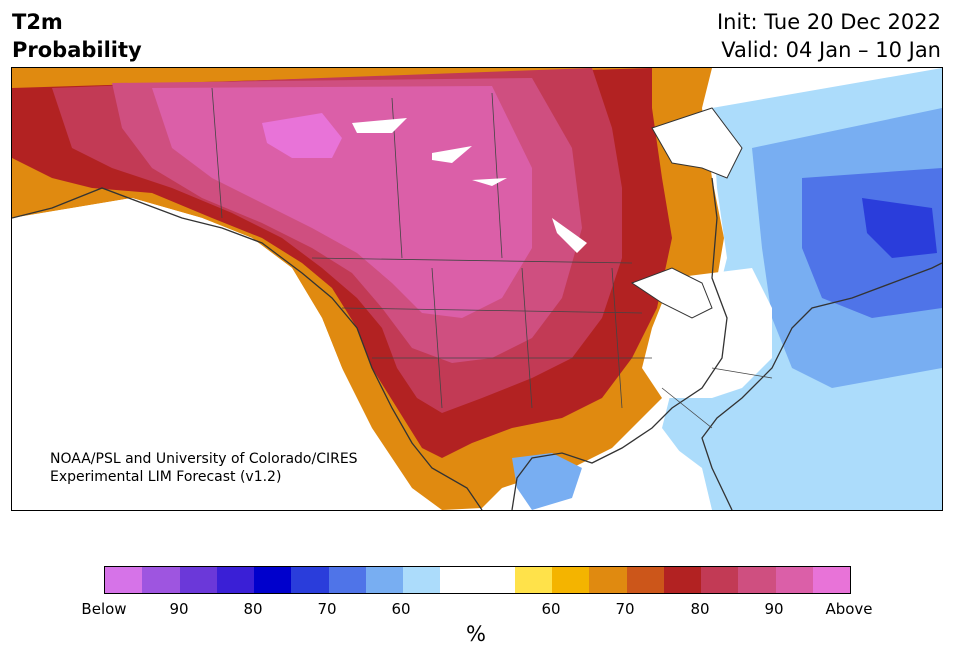  What do you see at coordinates (104, 609) in the screenshot?
I see `colorbar-tick-label: Below` at bounding box center [104, 609].